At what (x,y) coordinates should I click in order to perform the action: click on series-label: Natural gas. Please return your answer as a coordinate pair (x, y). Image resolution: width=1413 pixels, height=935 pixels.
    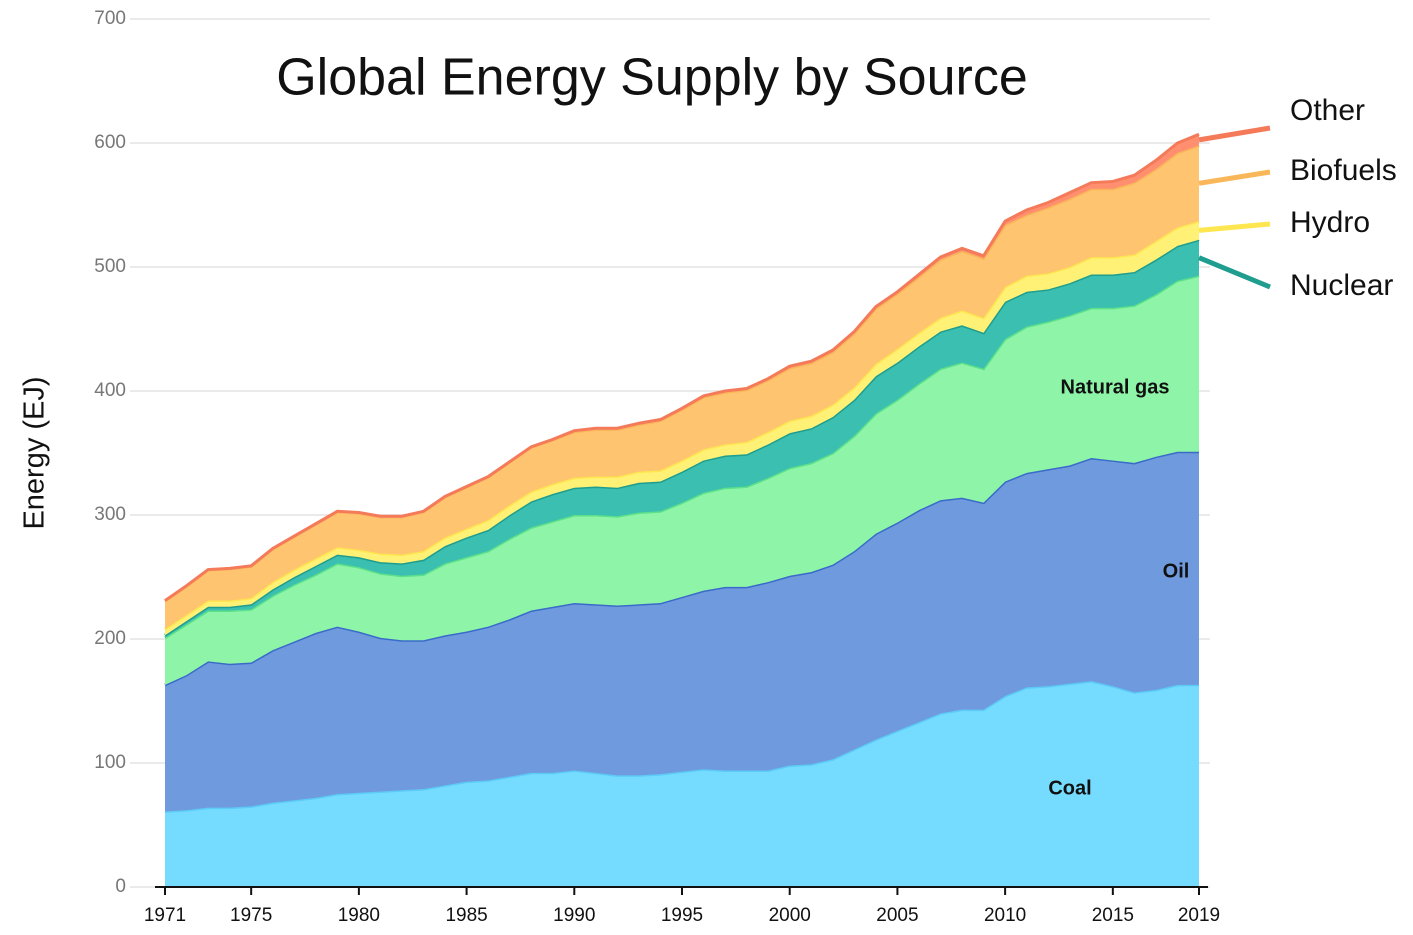
    Looking at the image, I should click on (1115, 387).